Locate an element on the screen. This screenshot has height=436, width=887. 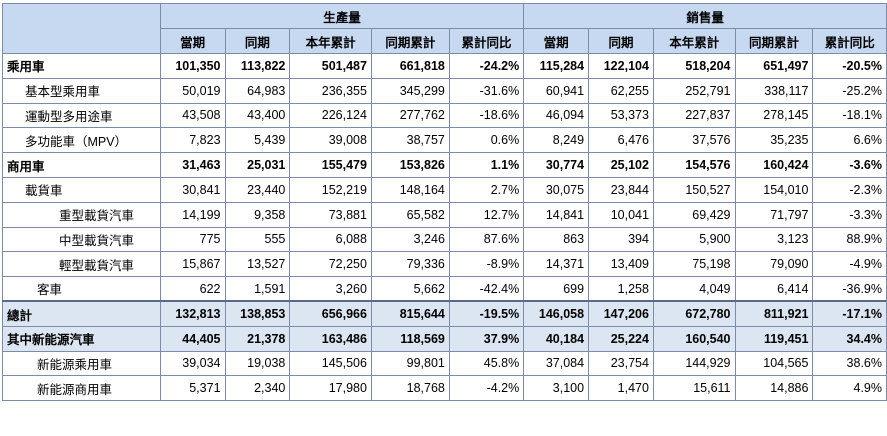
table-cell: 3,100 is located at coordinates (556, 388).